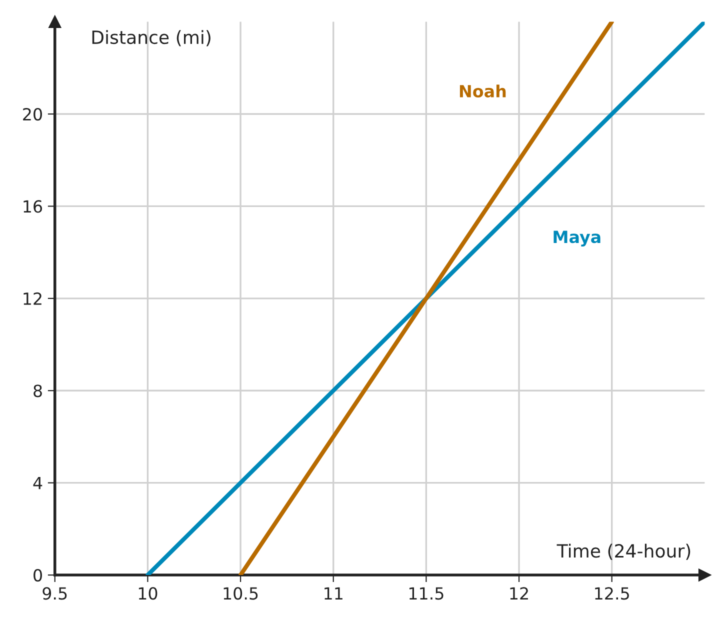 The height and width of the screenshot is (623, 722). What do you see at coordinates (577, 238) in the screenshot?
I see `text: Maya` at bounding box center [577, 238].